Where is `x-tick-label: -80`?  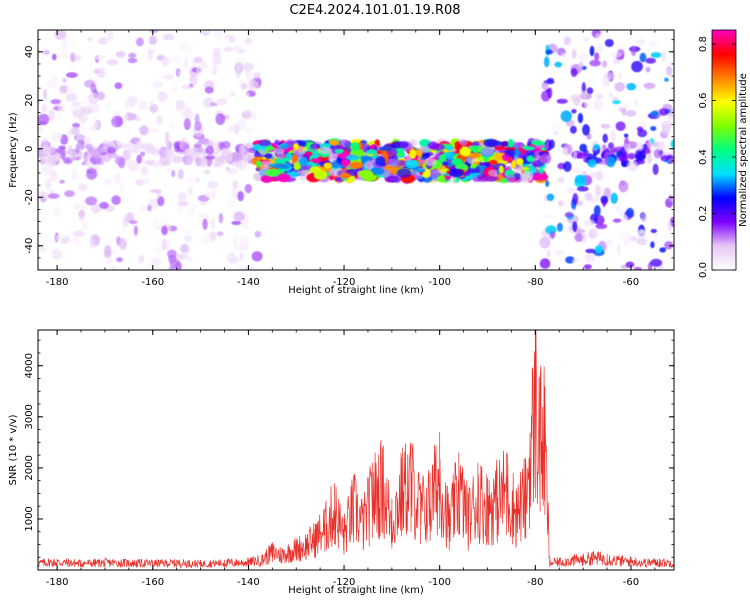 x-tick-label: -80 is located at coordinates (535, 582).